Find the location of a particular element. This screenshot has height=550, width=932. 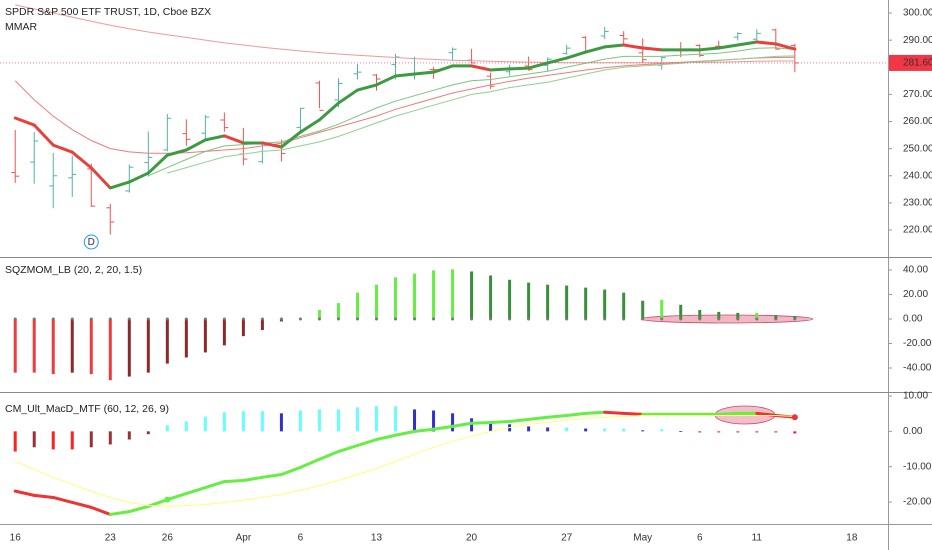

y-tick-label: -20.00 is located at coordinates (917, 343).